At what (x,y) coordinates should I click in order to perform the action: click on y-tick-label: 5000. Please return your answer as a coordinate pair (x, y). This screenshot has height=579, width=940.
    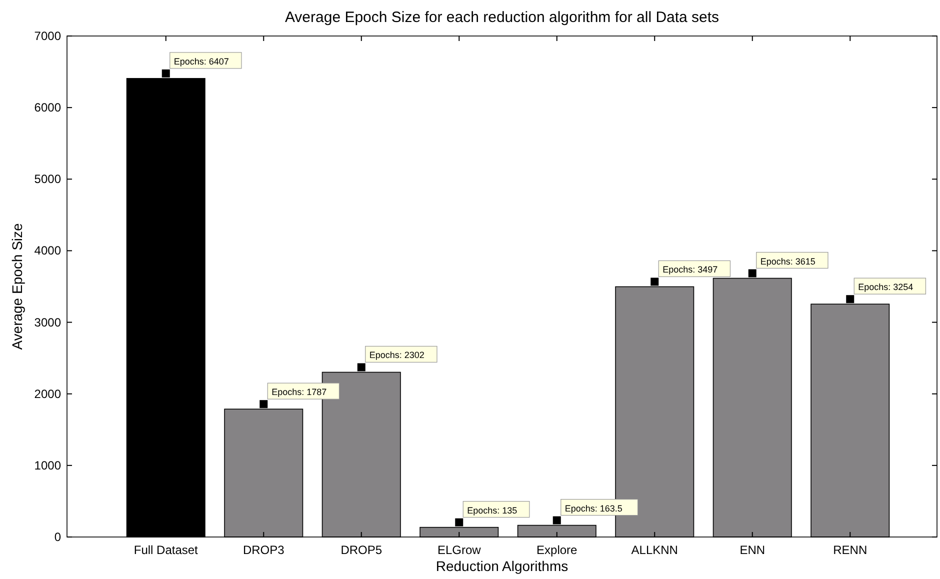
    Looking at the image, I should click on (48, 179).